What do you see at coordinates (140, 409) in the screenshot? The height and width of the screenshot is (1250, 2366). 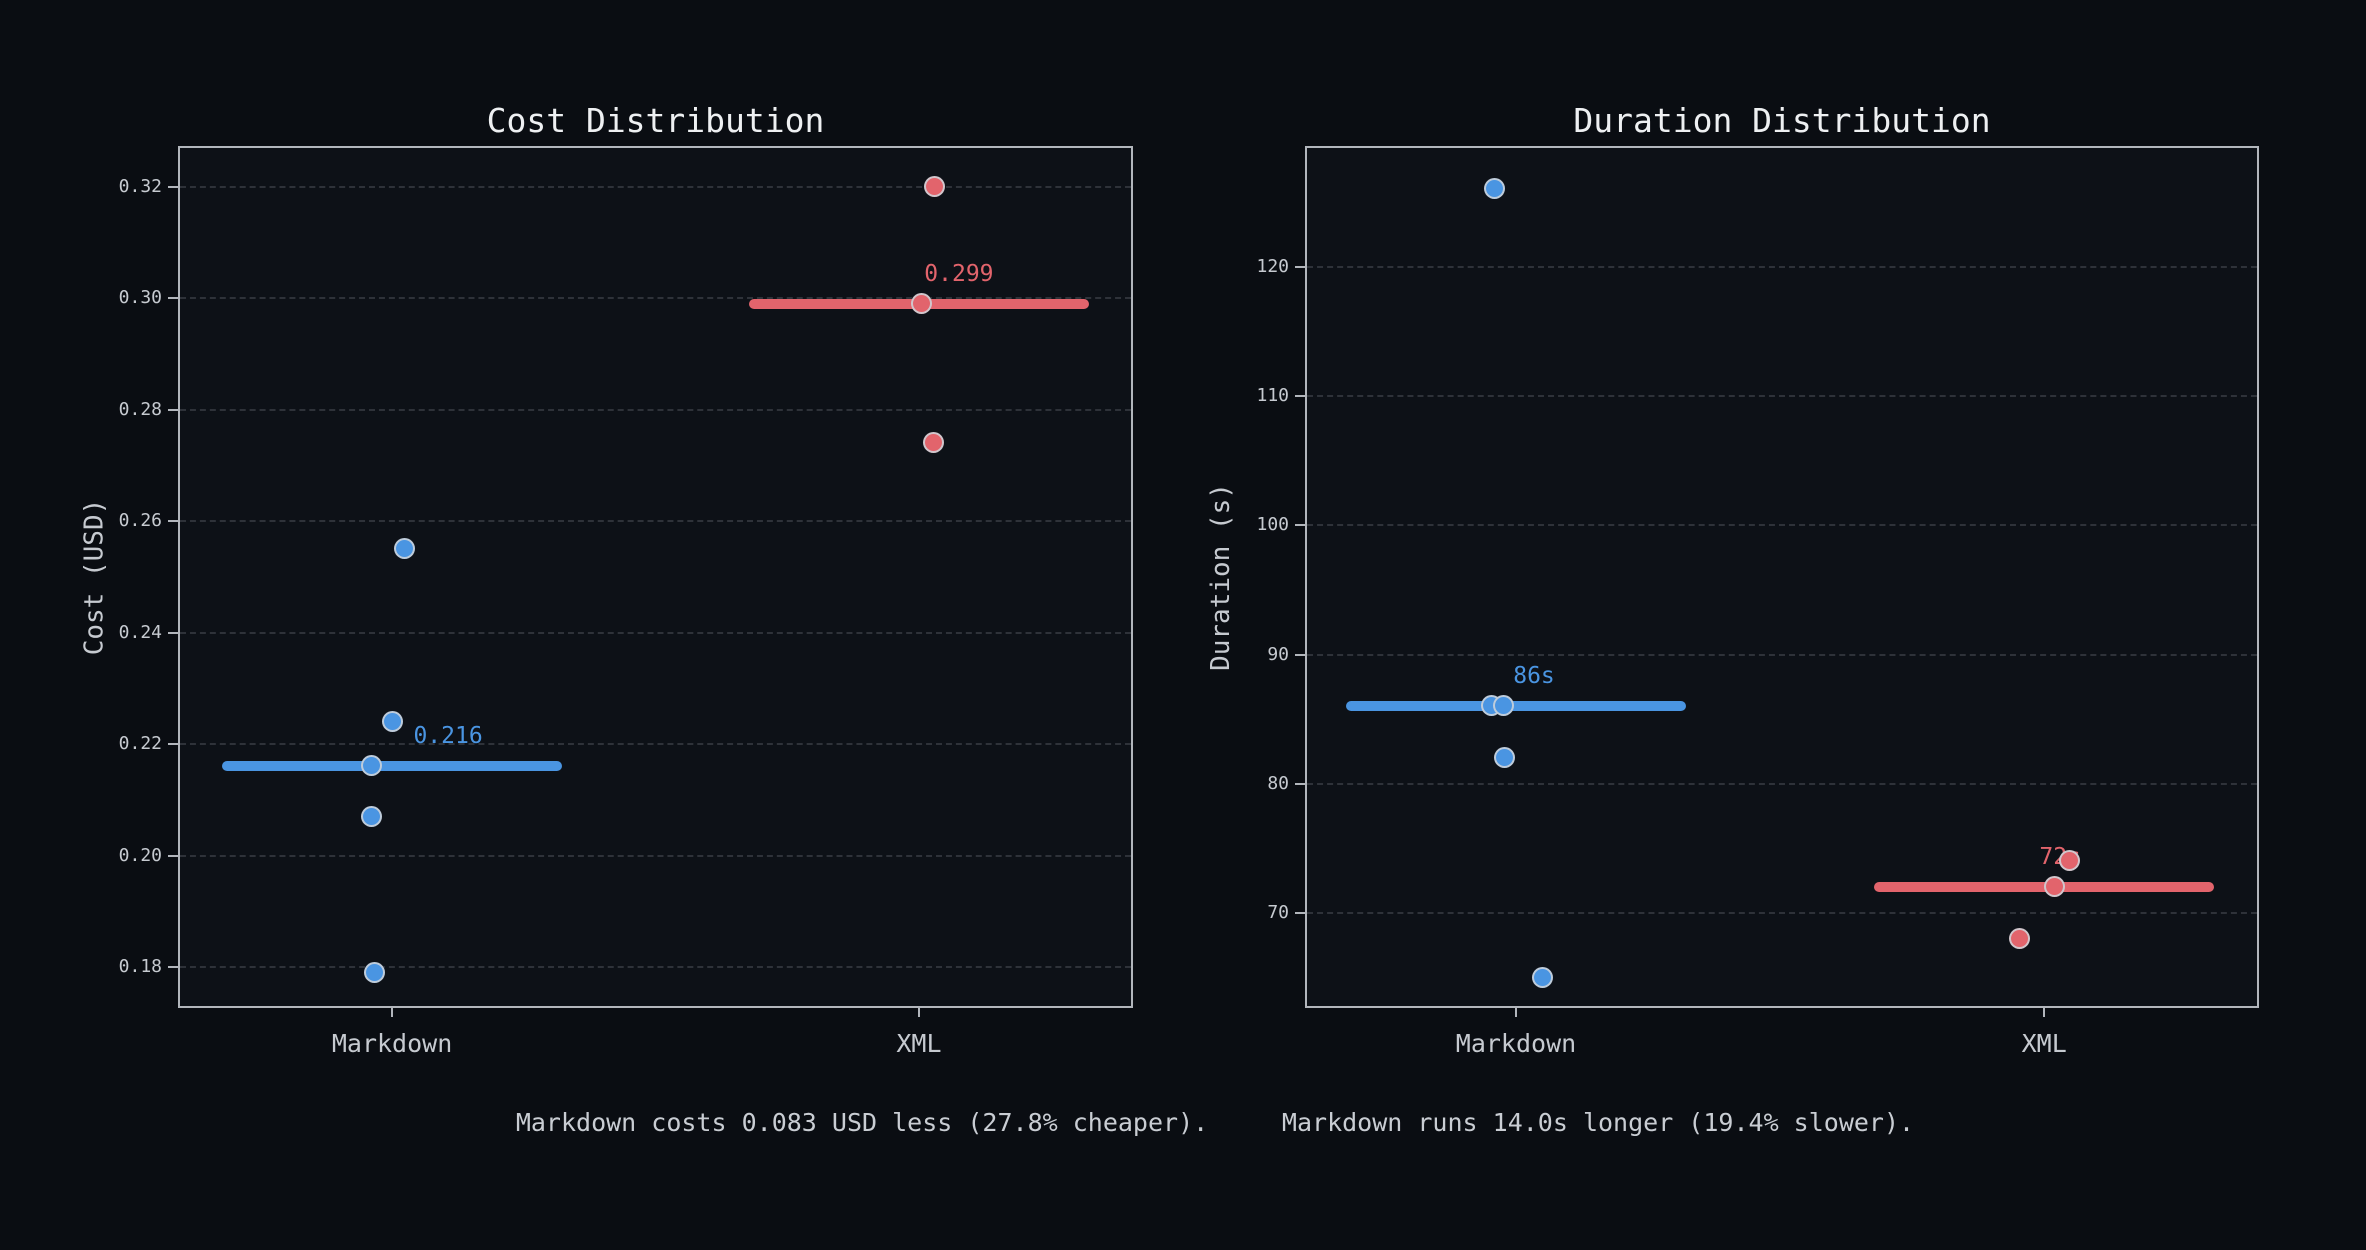 I see `y-tick-label: 0.28` at bounding box center [140, 409].